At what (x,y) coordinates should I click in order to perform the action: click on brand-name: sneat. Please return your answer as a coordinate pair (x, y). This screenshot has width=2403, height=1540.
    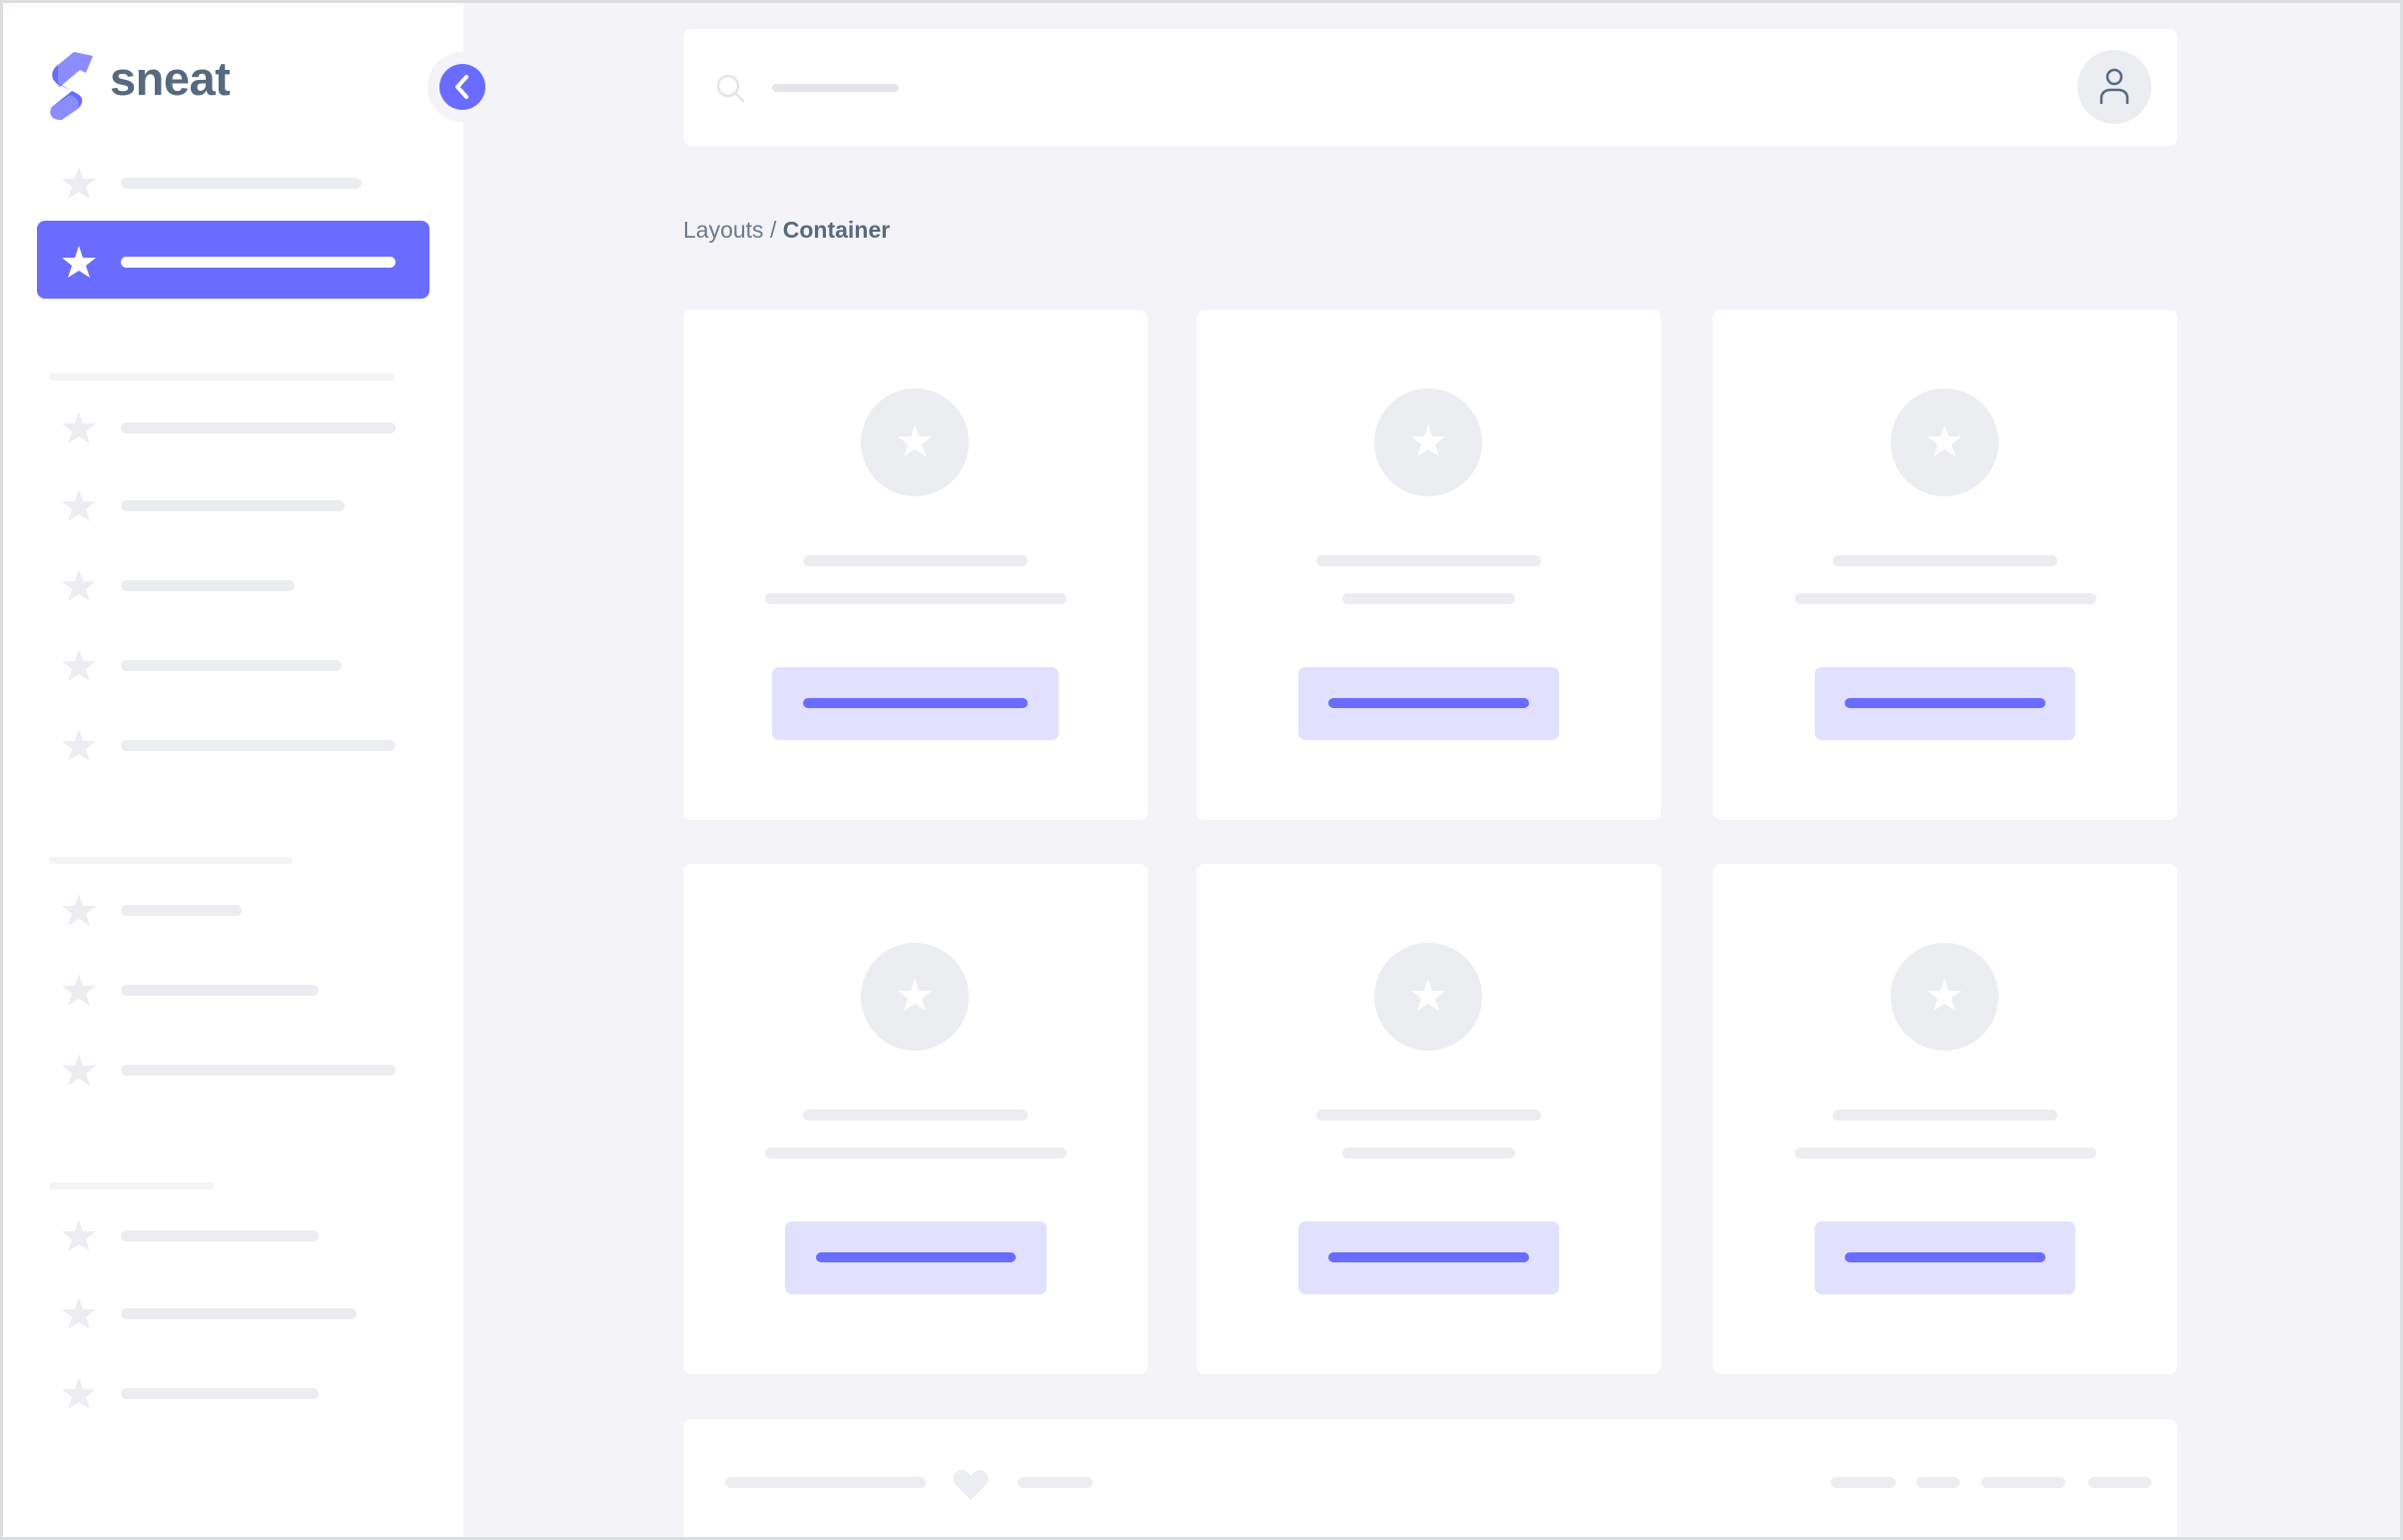
    Looking at the image, I should click on (170, 78).